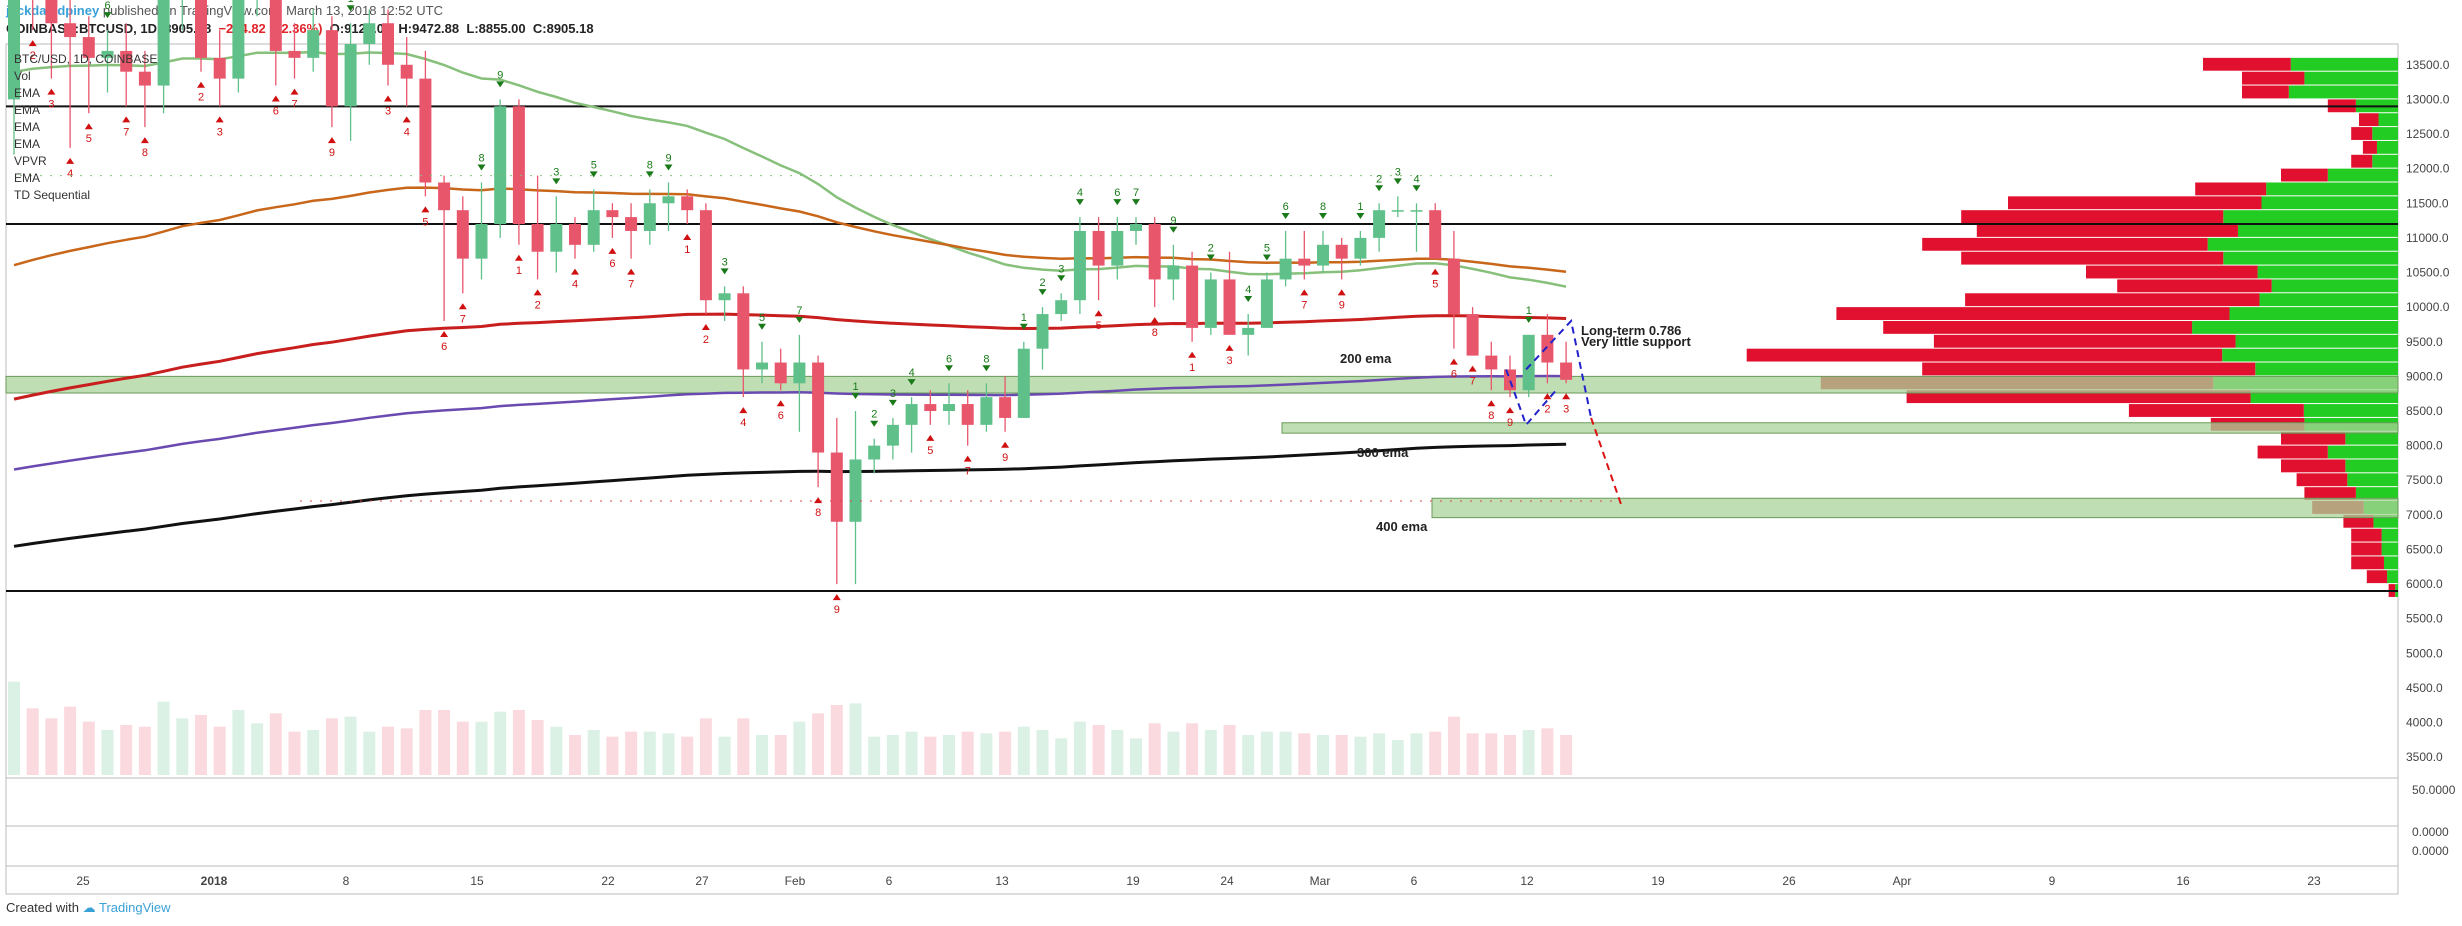 This screenshot has width=2462, height=926. What do you see at coordinates (496, 28) in the screenshot?
I see `low-value: L:8855.00` at bounding box center [496, 28].